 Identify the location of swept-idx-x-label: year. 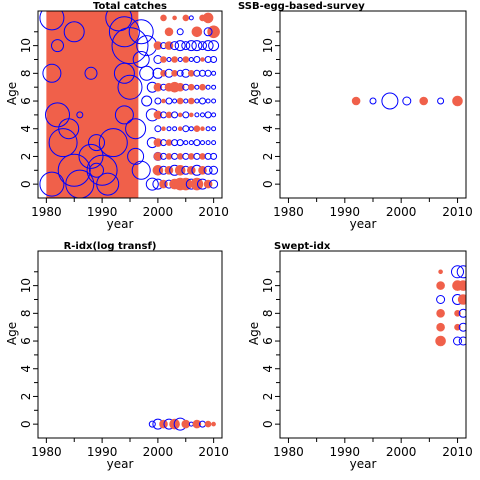
(363, 464).